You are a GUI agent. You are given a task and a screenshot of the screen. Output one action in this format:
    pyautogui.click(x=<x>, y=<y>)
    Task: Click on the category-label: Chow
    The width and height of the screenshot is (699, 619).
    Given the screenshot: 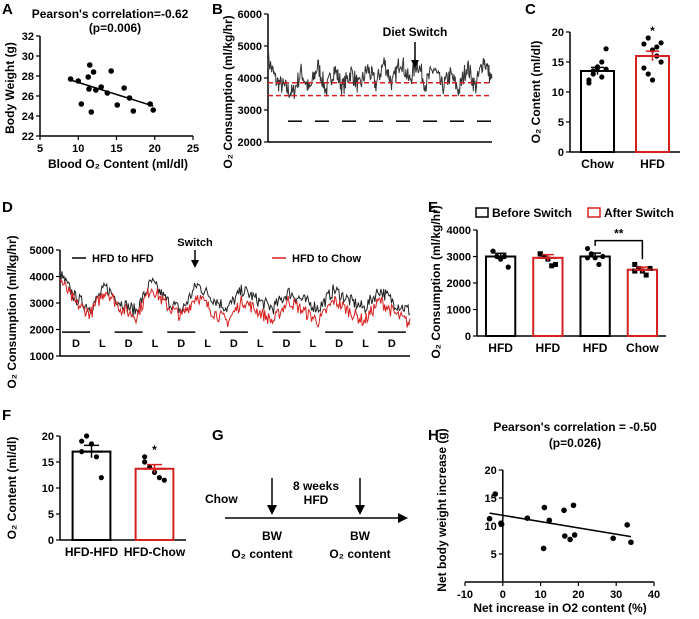 What is the action you would take?
    pyautogui.click(x=597, y=164)
    